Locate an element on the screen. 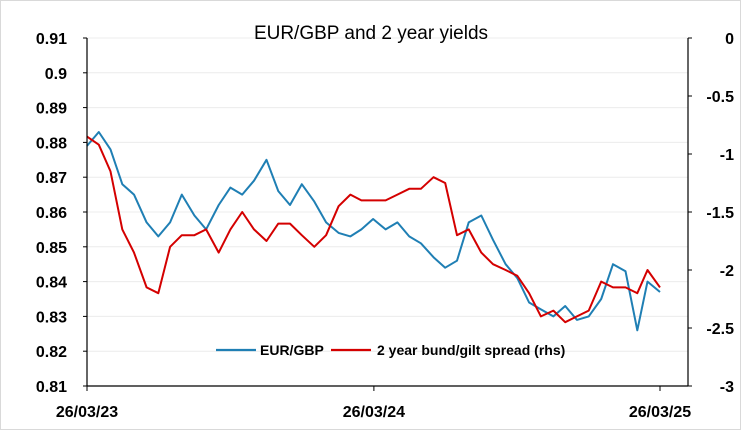 The image size is (741, 430). y-tick-label: 0.91 is located at coordinates (51, 39).